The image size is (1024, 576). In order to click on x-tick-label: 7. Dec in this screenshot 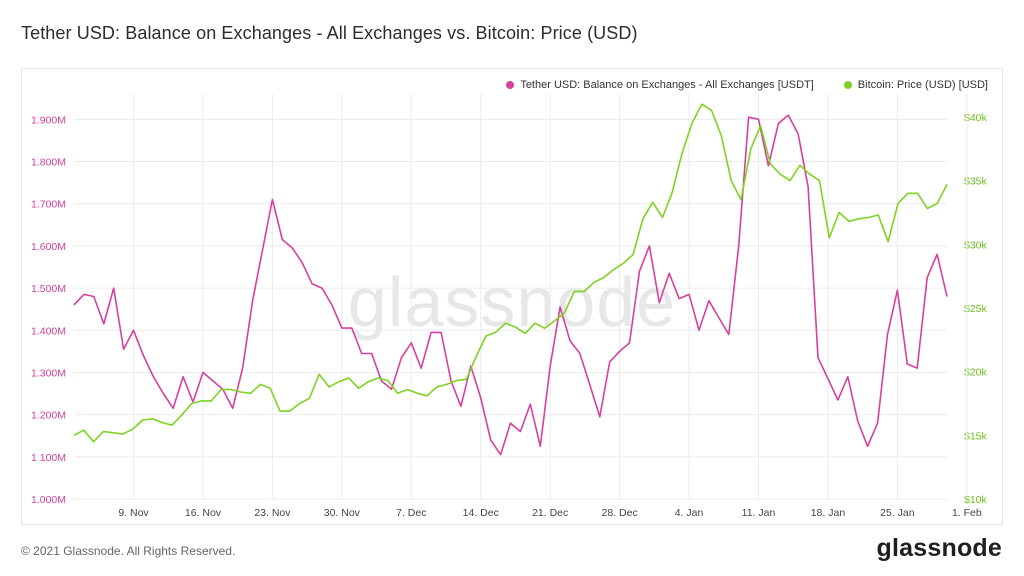, I will do `click(411, 513)`.